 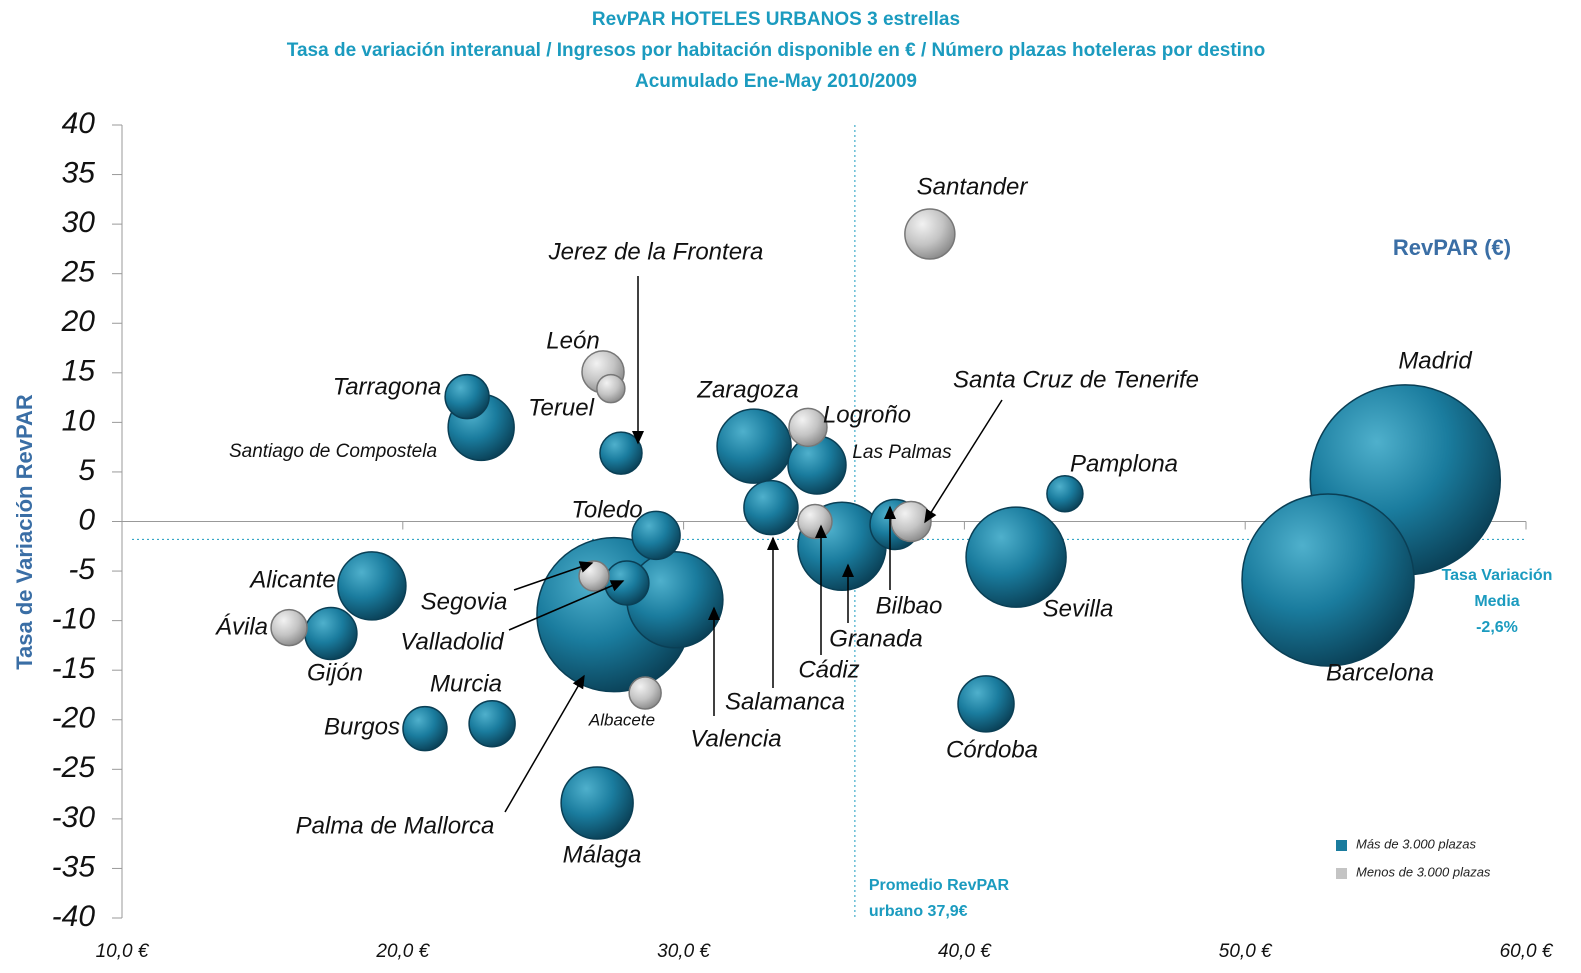 I want to click on y-tick-label: 30, so click(x=79, y=222).